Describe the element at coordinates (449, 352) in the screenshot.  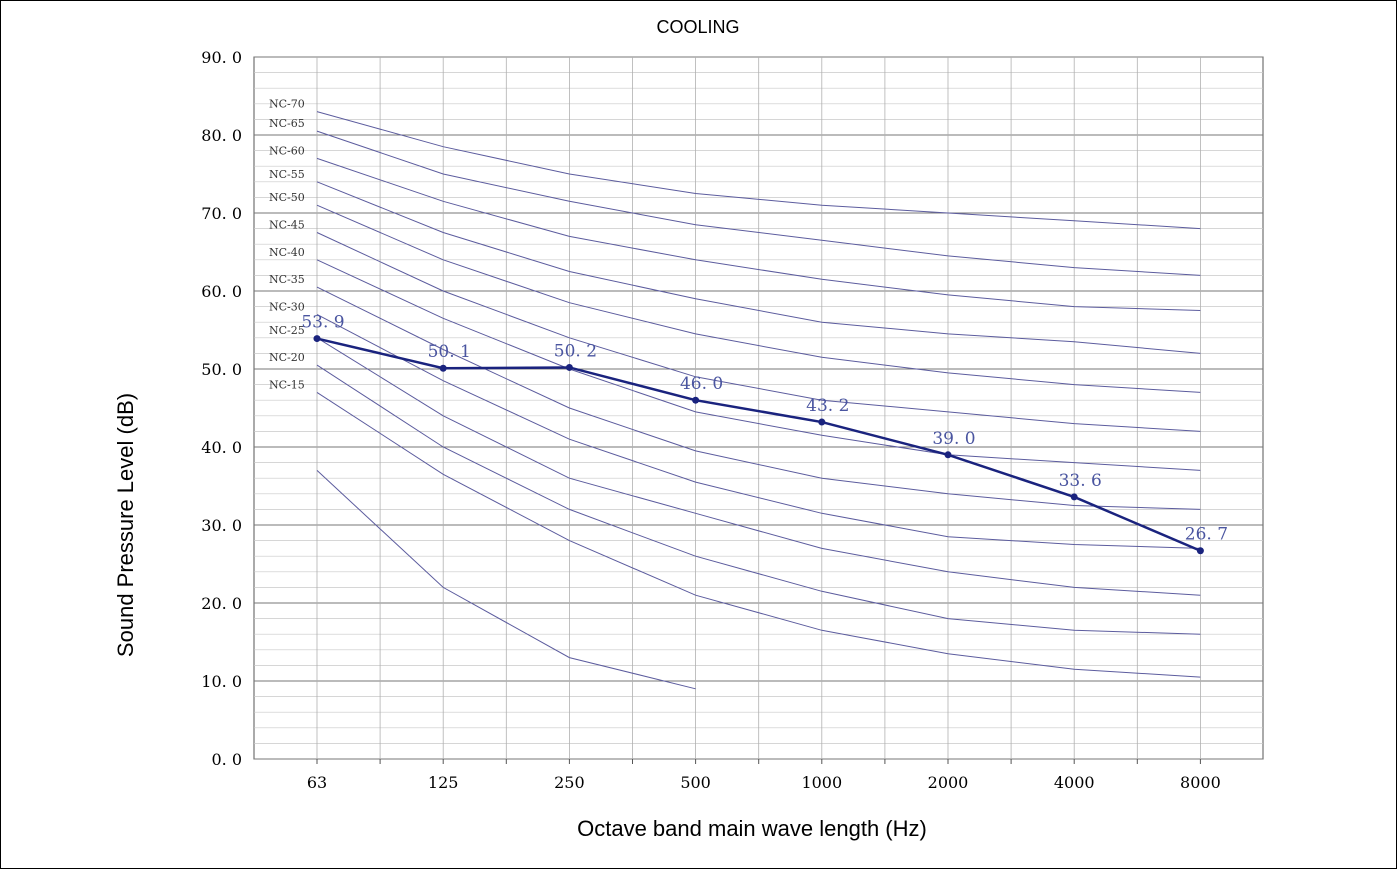
I see `data-label: 50. 1` at that location.